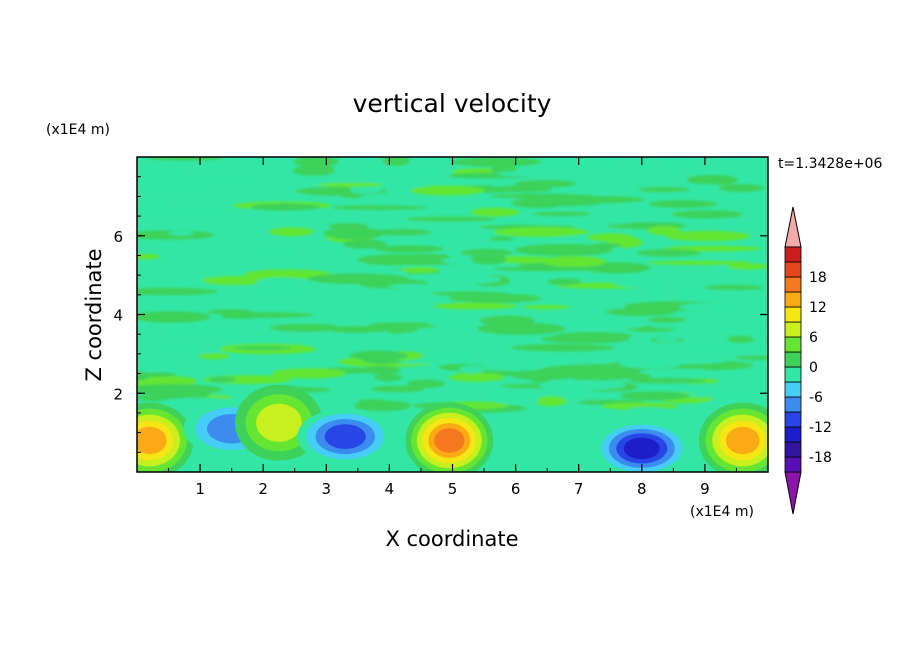  Describe the element at coordinates (516, 489) in the screenshot. I see `x-tick-label: 6` at that location.